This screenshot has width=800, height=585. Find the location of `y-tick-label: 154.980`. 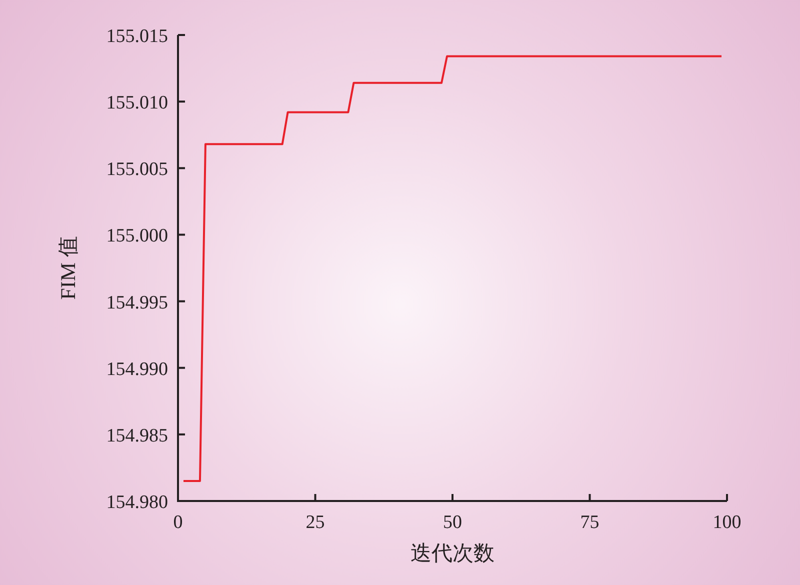

y-tick-label: 154.980 is located at coordinates (137, 502).